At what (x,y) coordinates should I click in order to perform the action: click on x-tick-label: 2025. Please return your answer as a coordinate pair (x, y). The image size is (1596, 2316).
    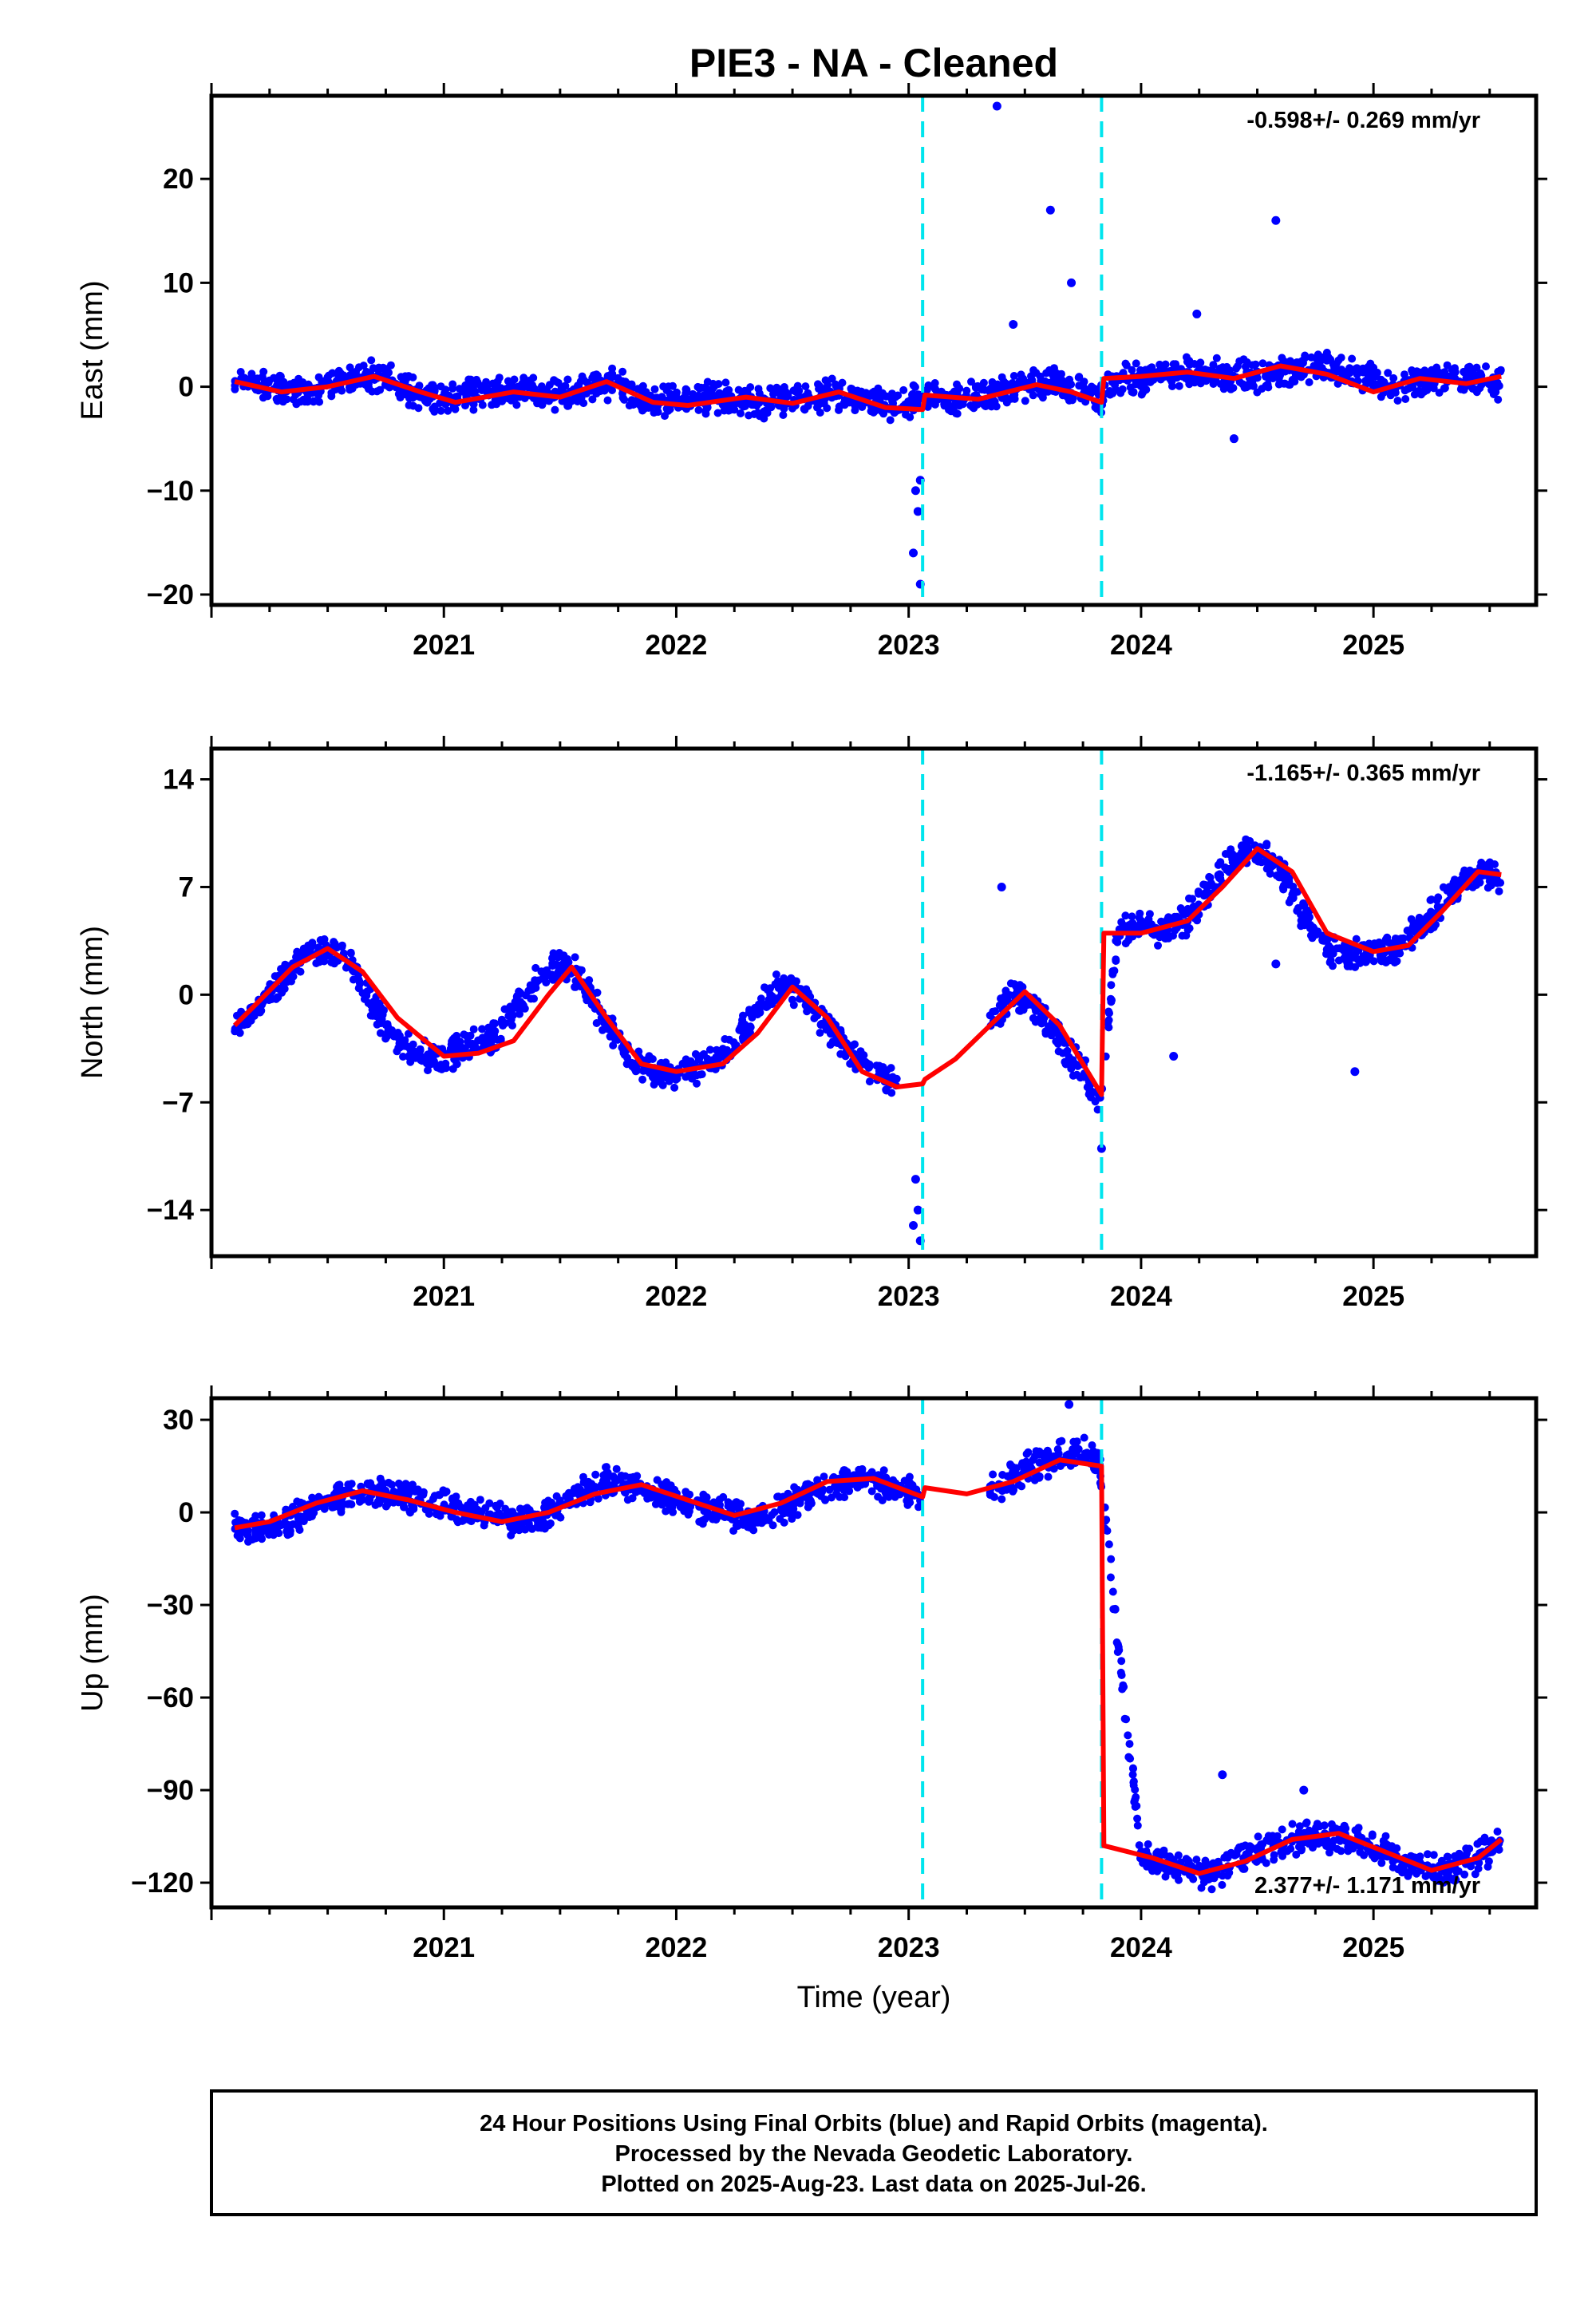
    Looking at the image, I should click on (1373, 645).